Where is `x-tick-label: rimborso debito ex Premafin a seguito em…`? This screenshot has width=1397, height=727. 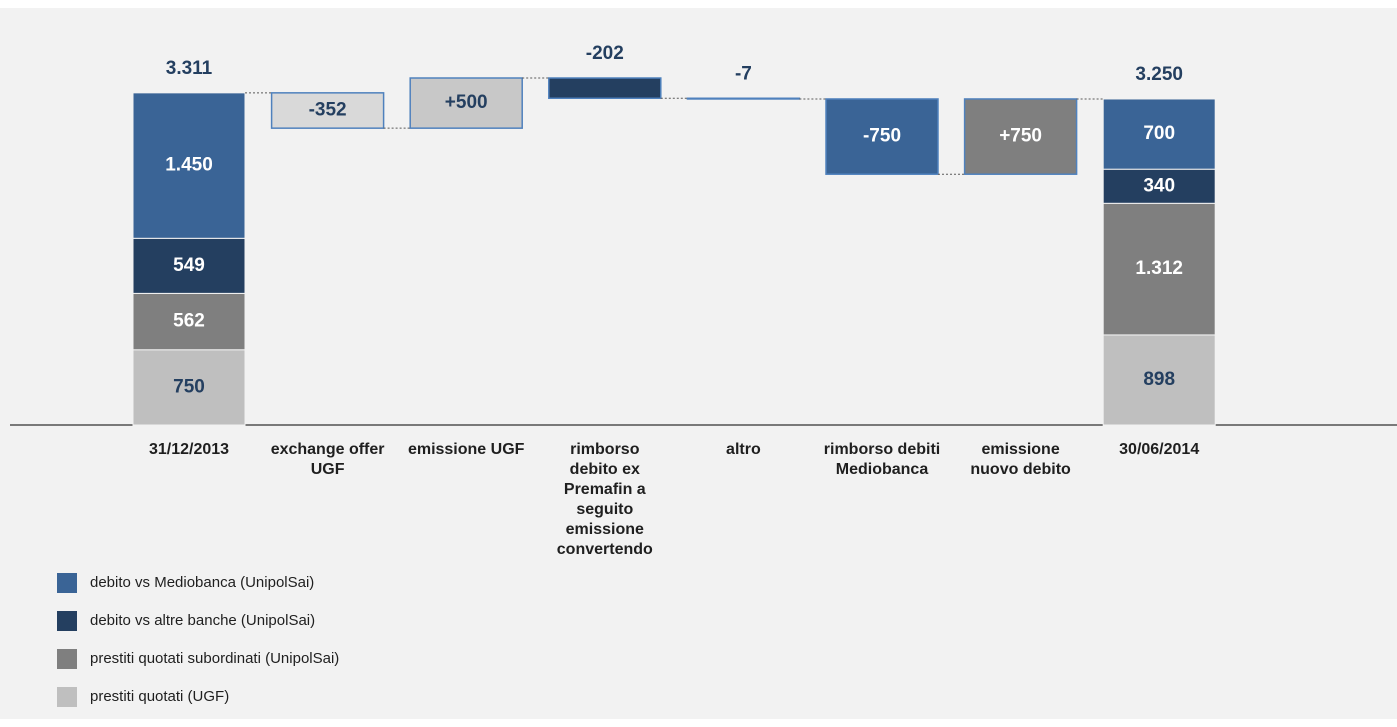
x-tick-label: rimborso debito ex Premafin a seguito em… is located at coordinates (604, 499).